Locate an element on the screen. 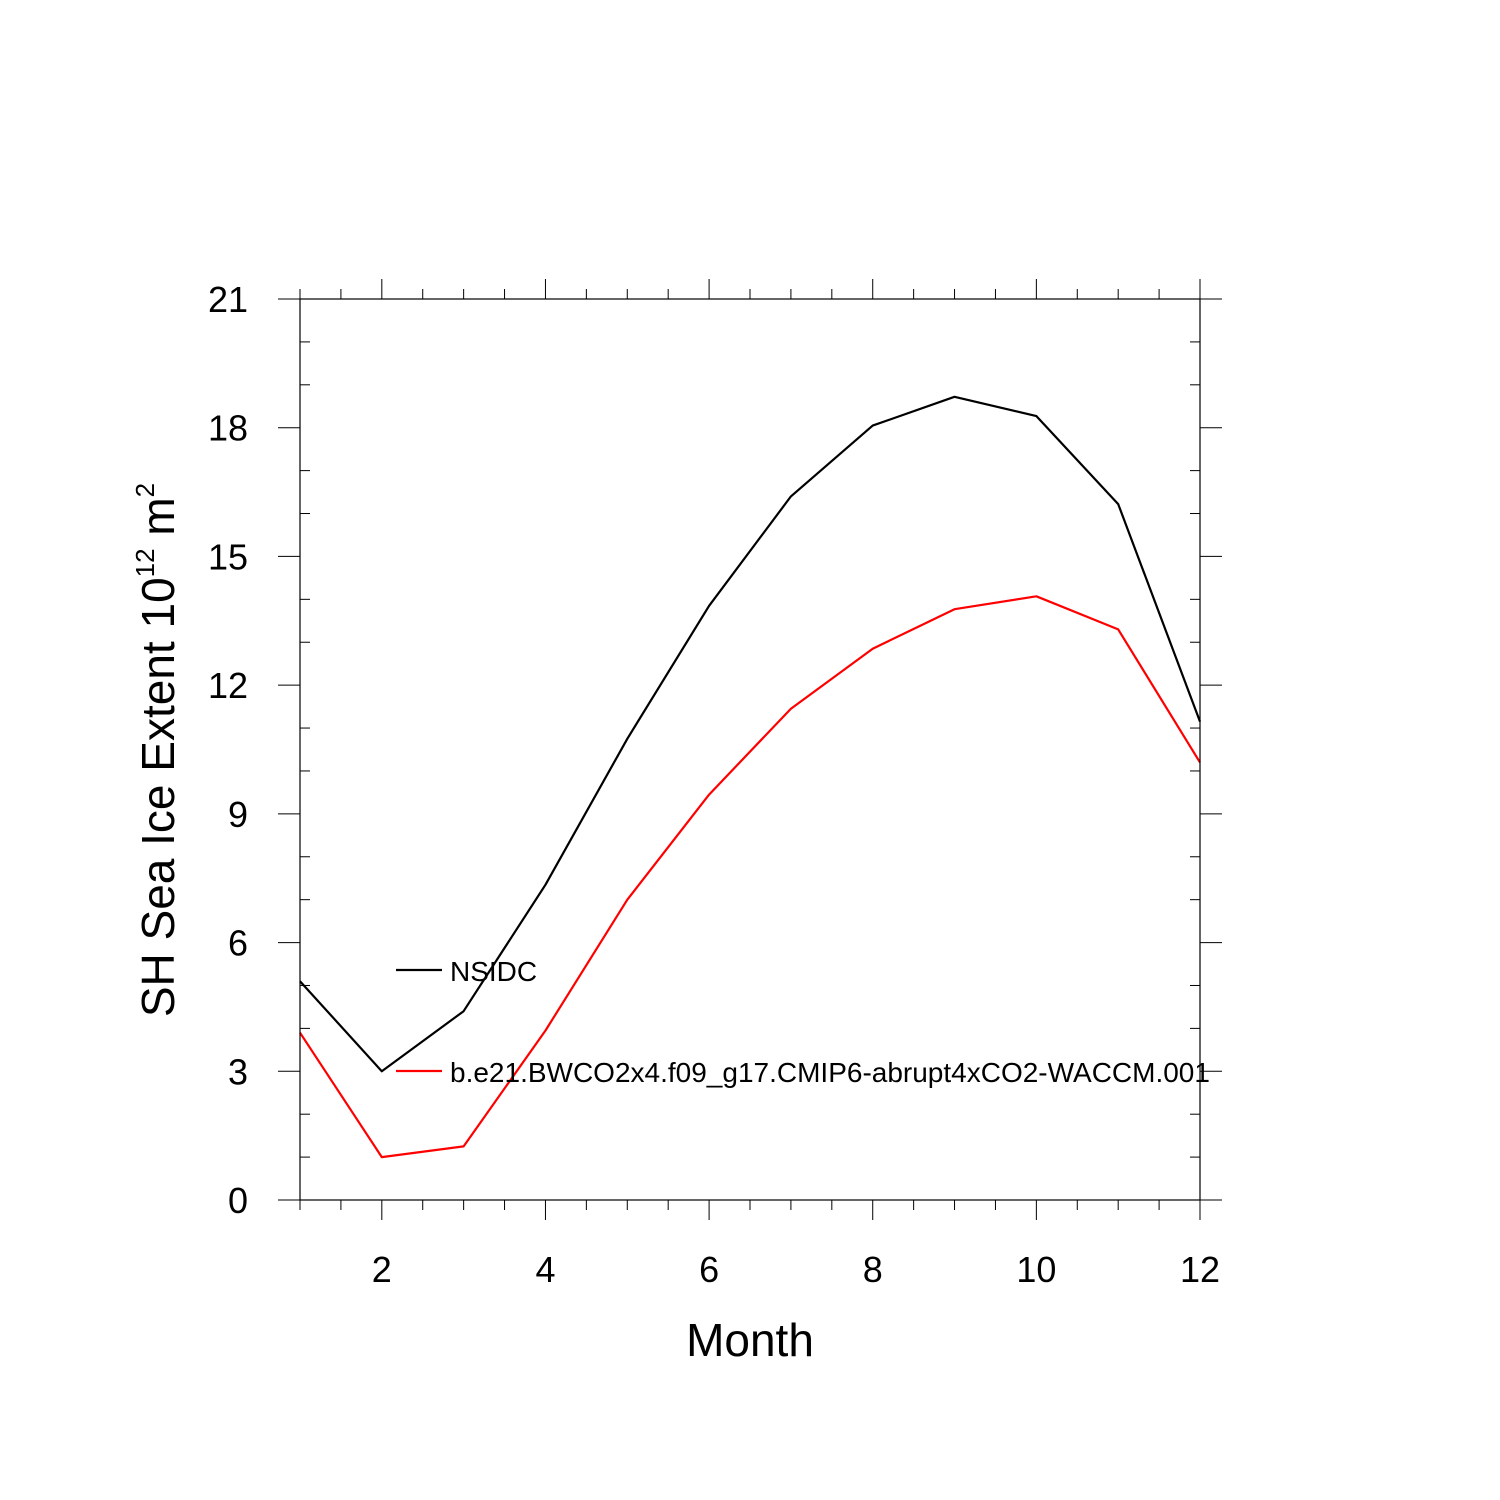  y-tick-label: 0 is located at coordinates (238, 1200).